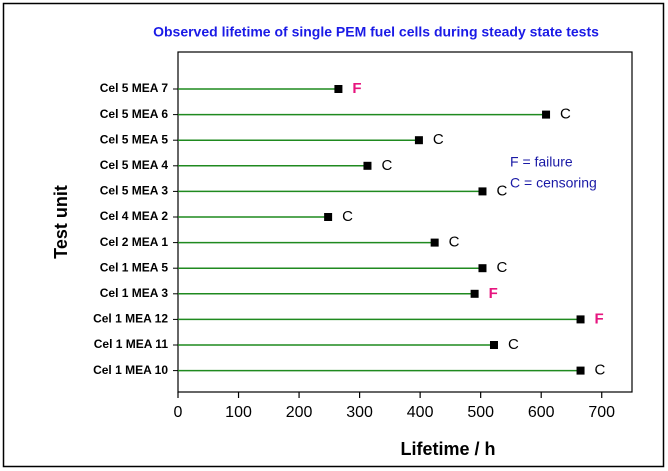 This screenshot has width=668, height=471. Describe the element at coordinates (134, 191) in the screenshot. I see `y-tick-label: Cel 5 MEA 3` at that location.